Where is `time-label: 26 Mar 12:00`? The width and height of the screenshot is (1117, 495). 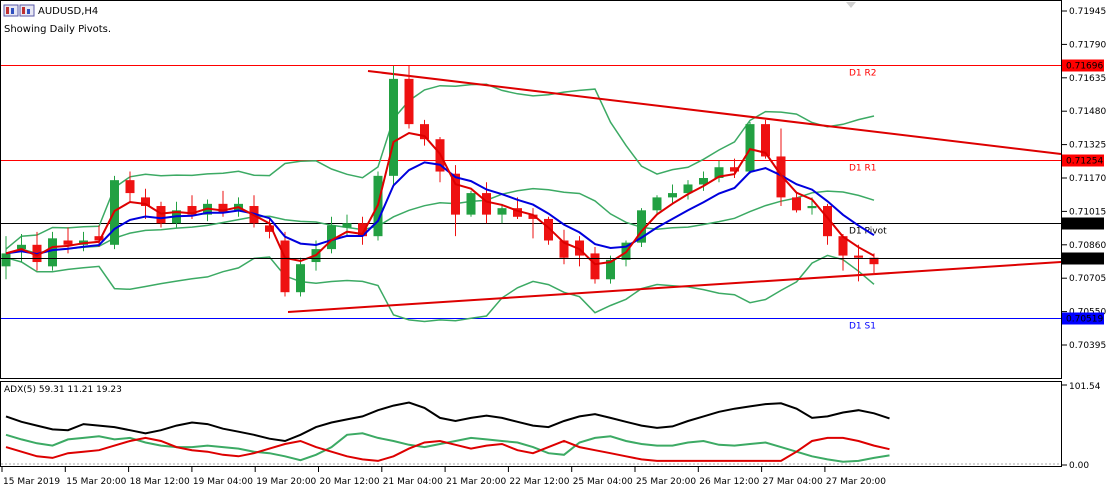
time-label: 26 Mar 12:00 is located at coordinates (729, 482).